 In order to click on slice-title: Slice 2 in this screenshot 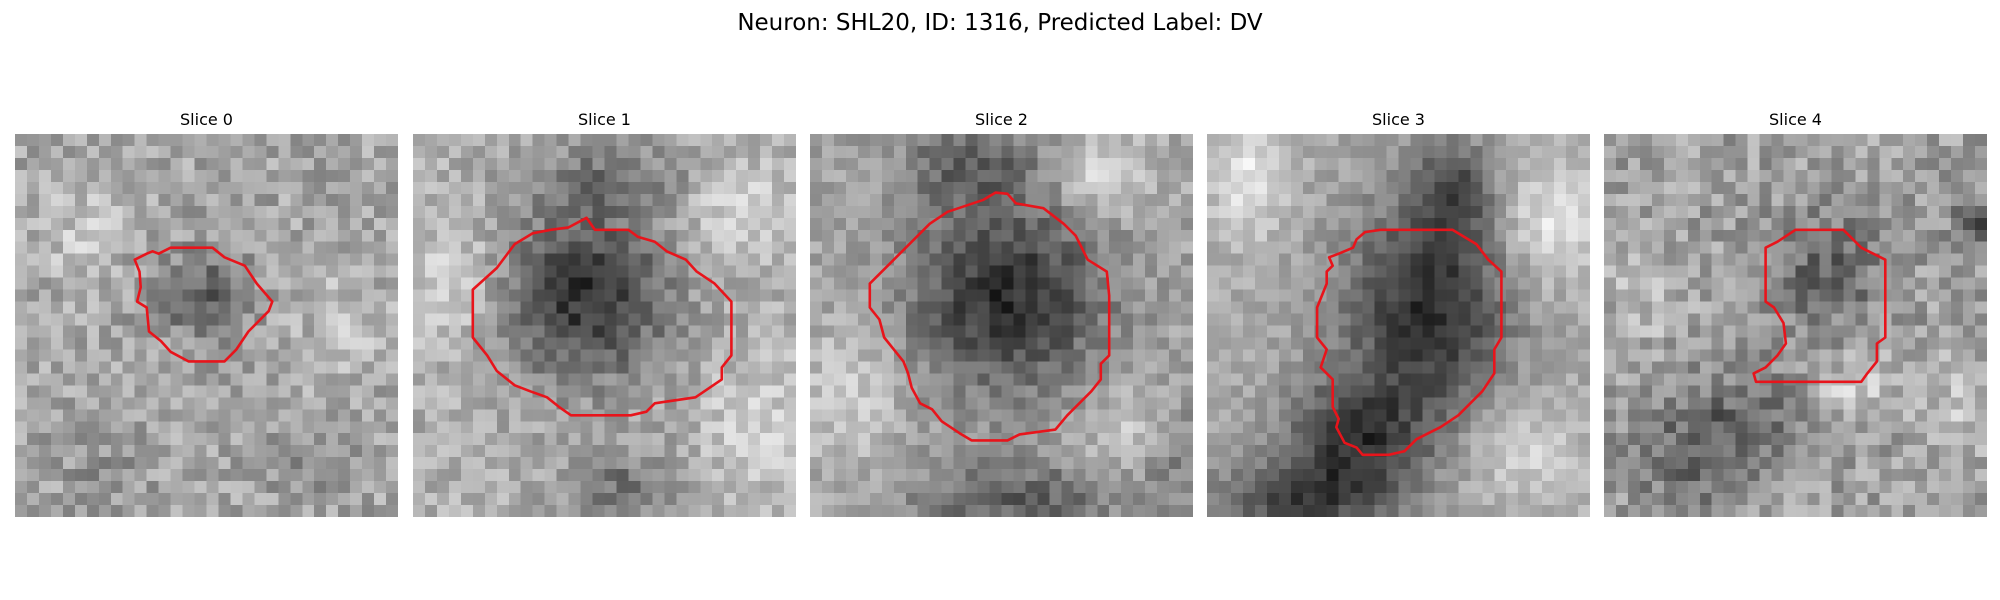, I will do `click(1001, 119)`.